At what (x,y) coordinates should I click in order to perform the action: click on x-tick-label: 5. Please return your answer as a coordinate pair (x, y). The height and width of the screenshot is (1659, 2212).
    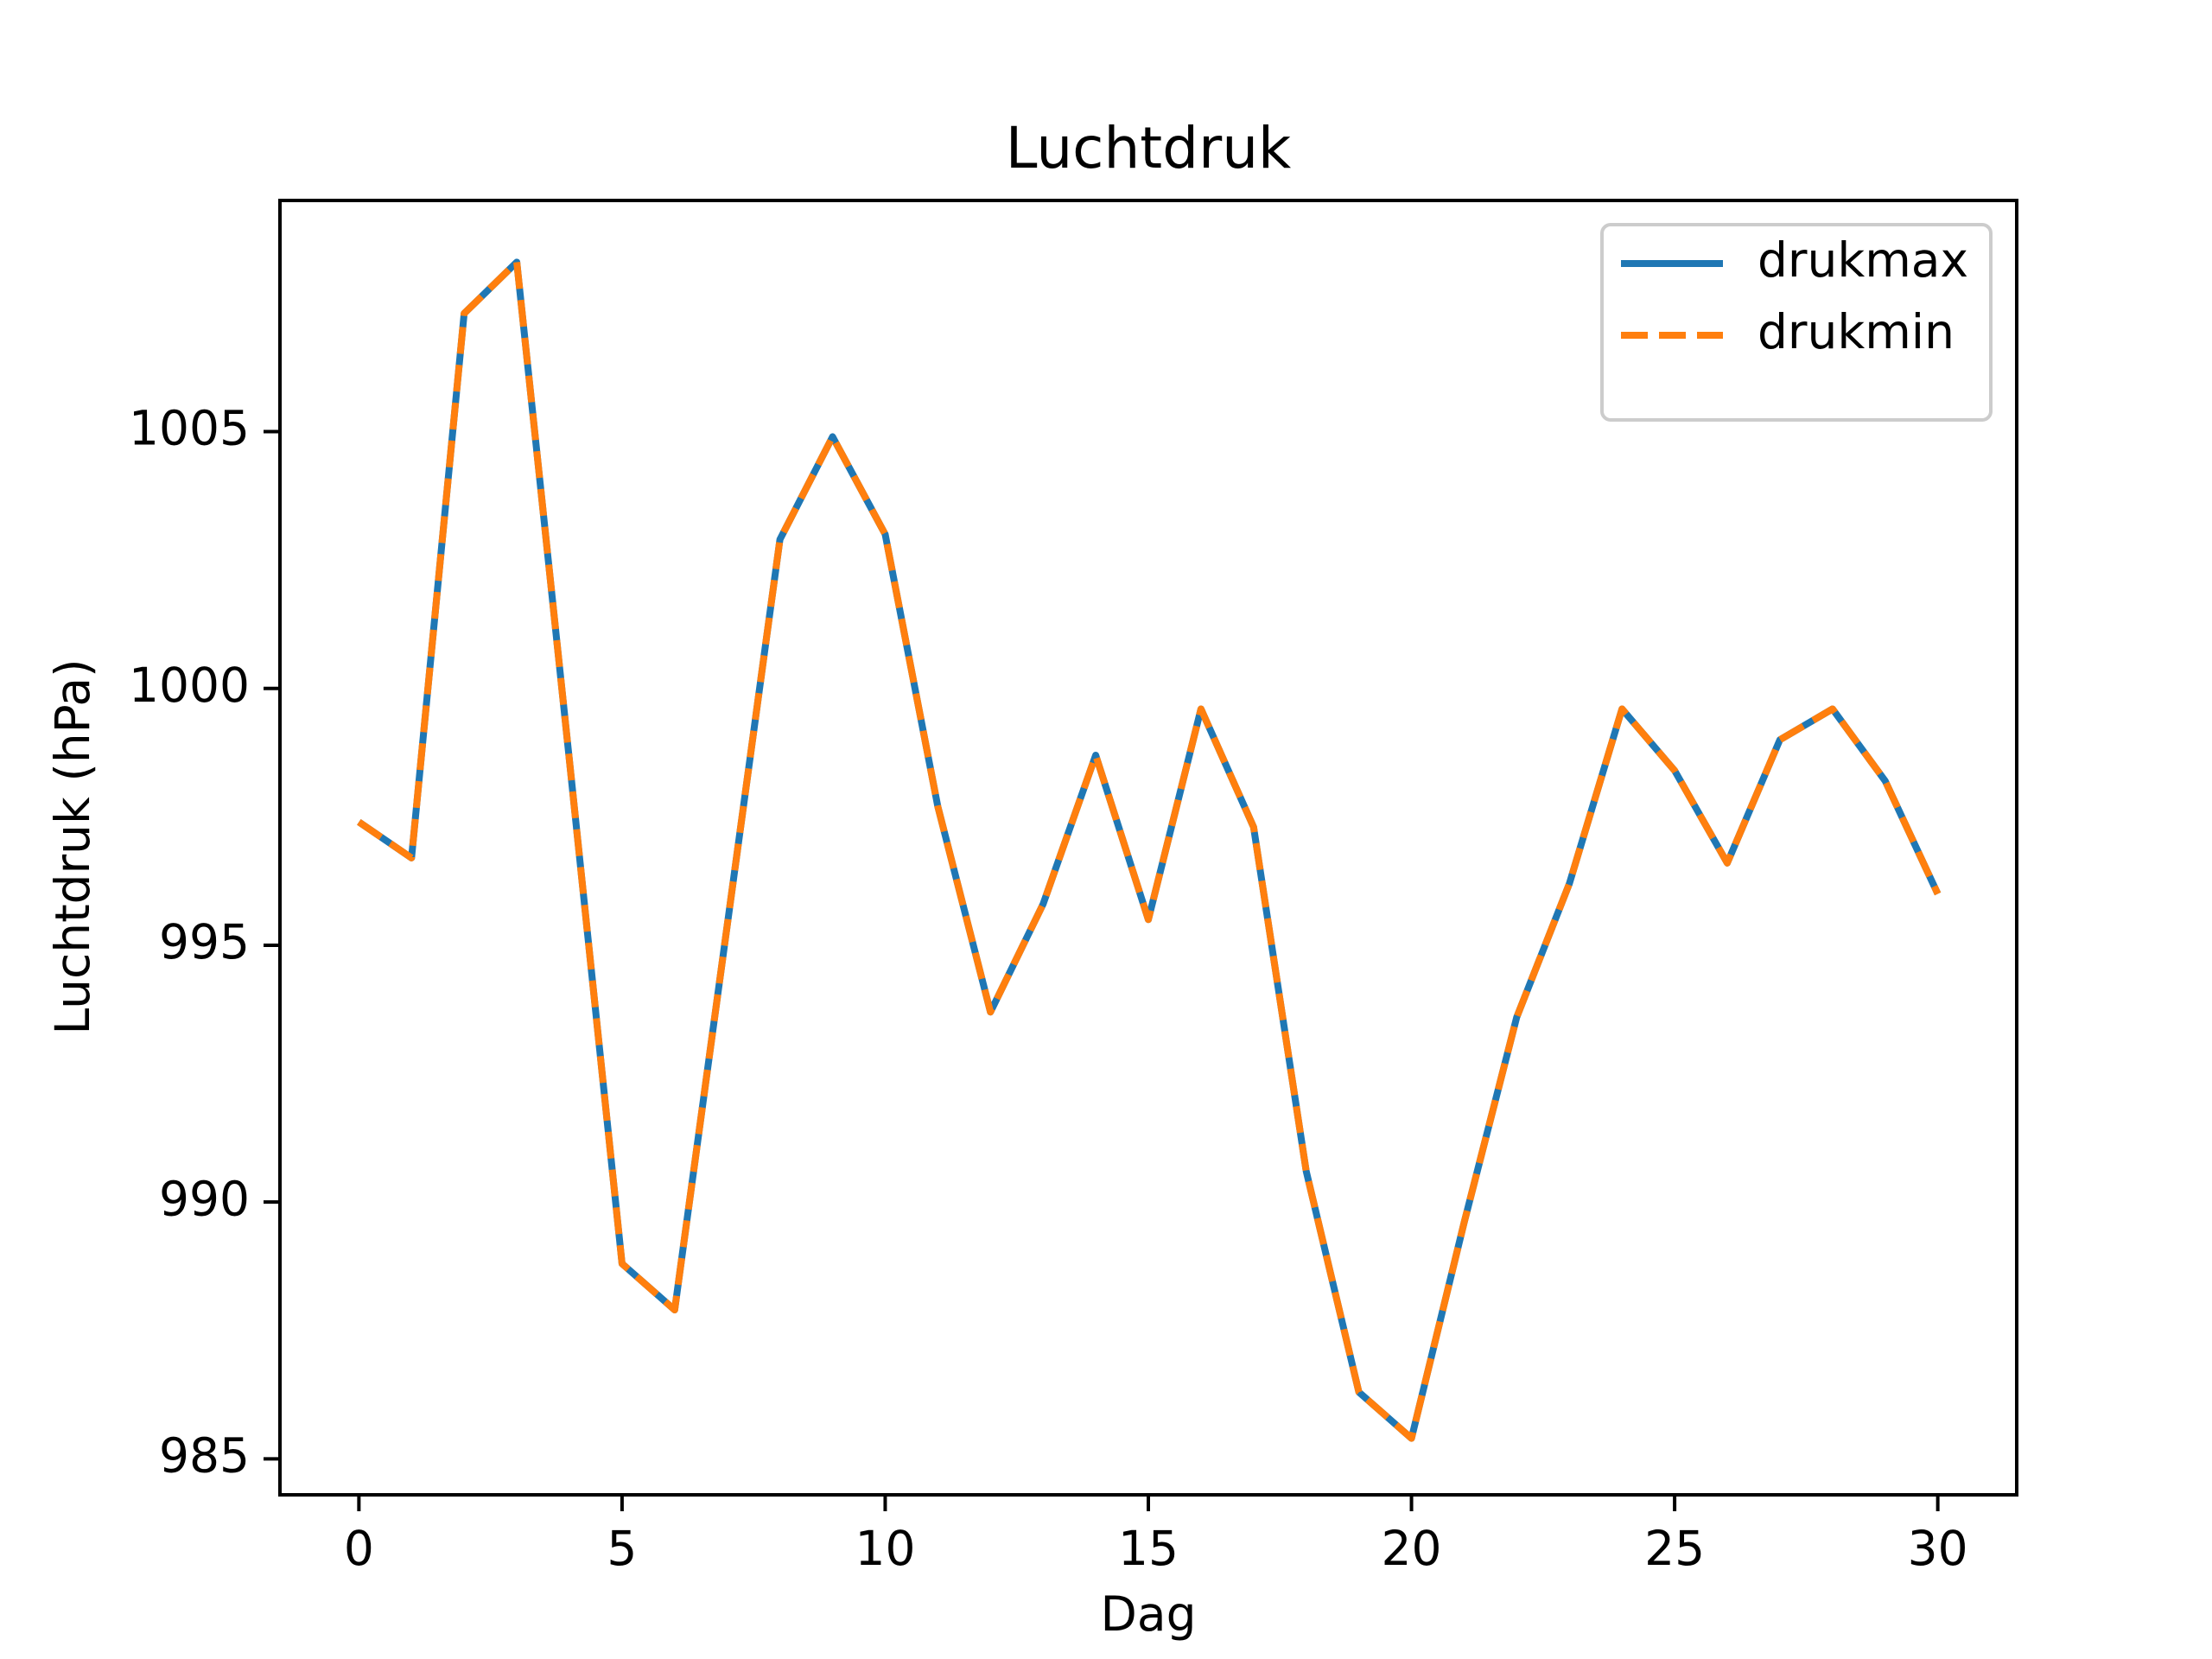
    Looking at the image, I should click on (622, 1548).